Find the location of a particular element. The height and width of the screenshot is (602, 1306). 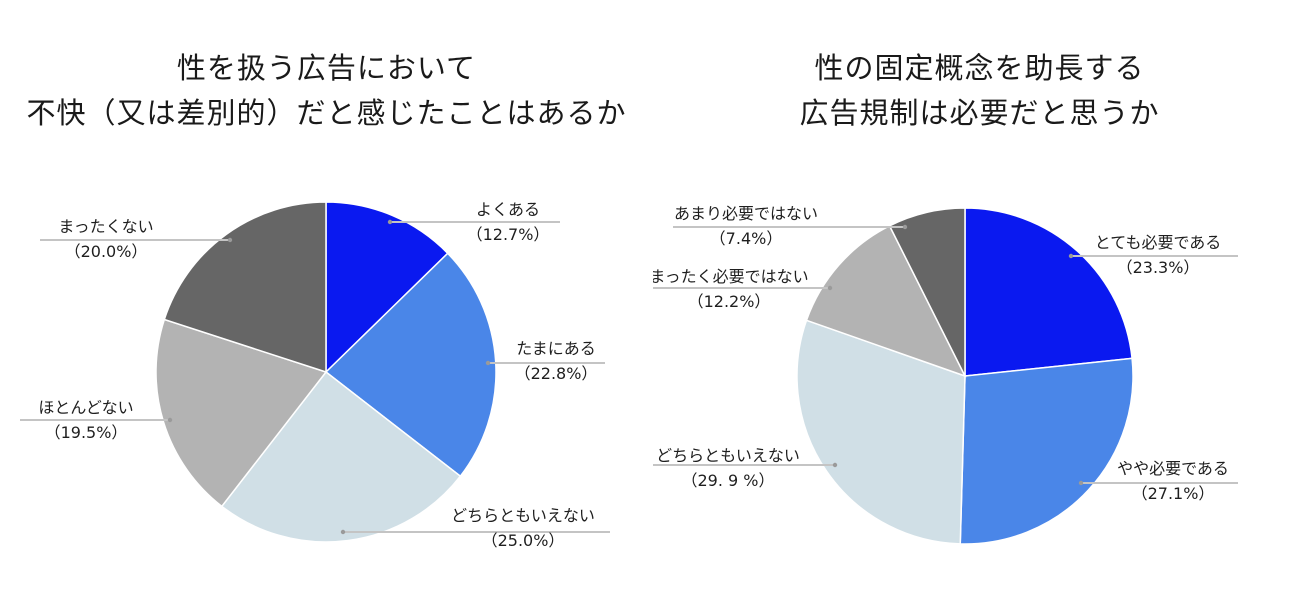

slice-percent-label: （23.3%） is located at coordinates (1158, 267).